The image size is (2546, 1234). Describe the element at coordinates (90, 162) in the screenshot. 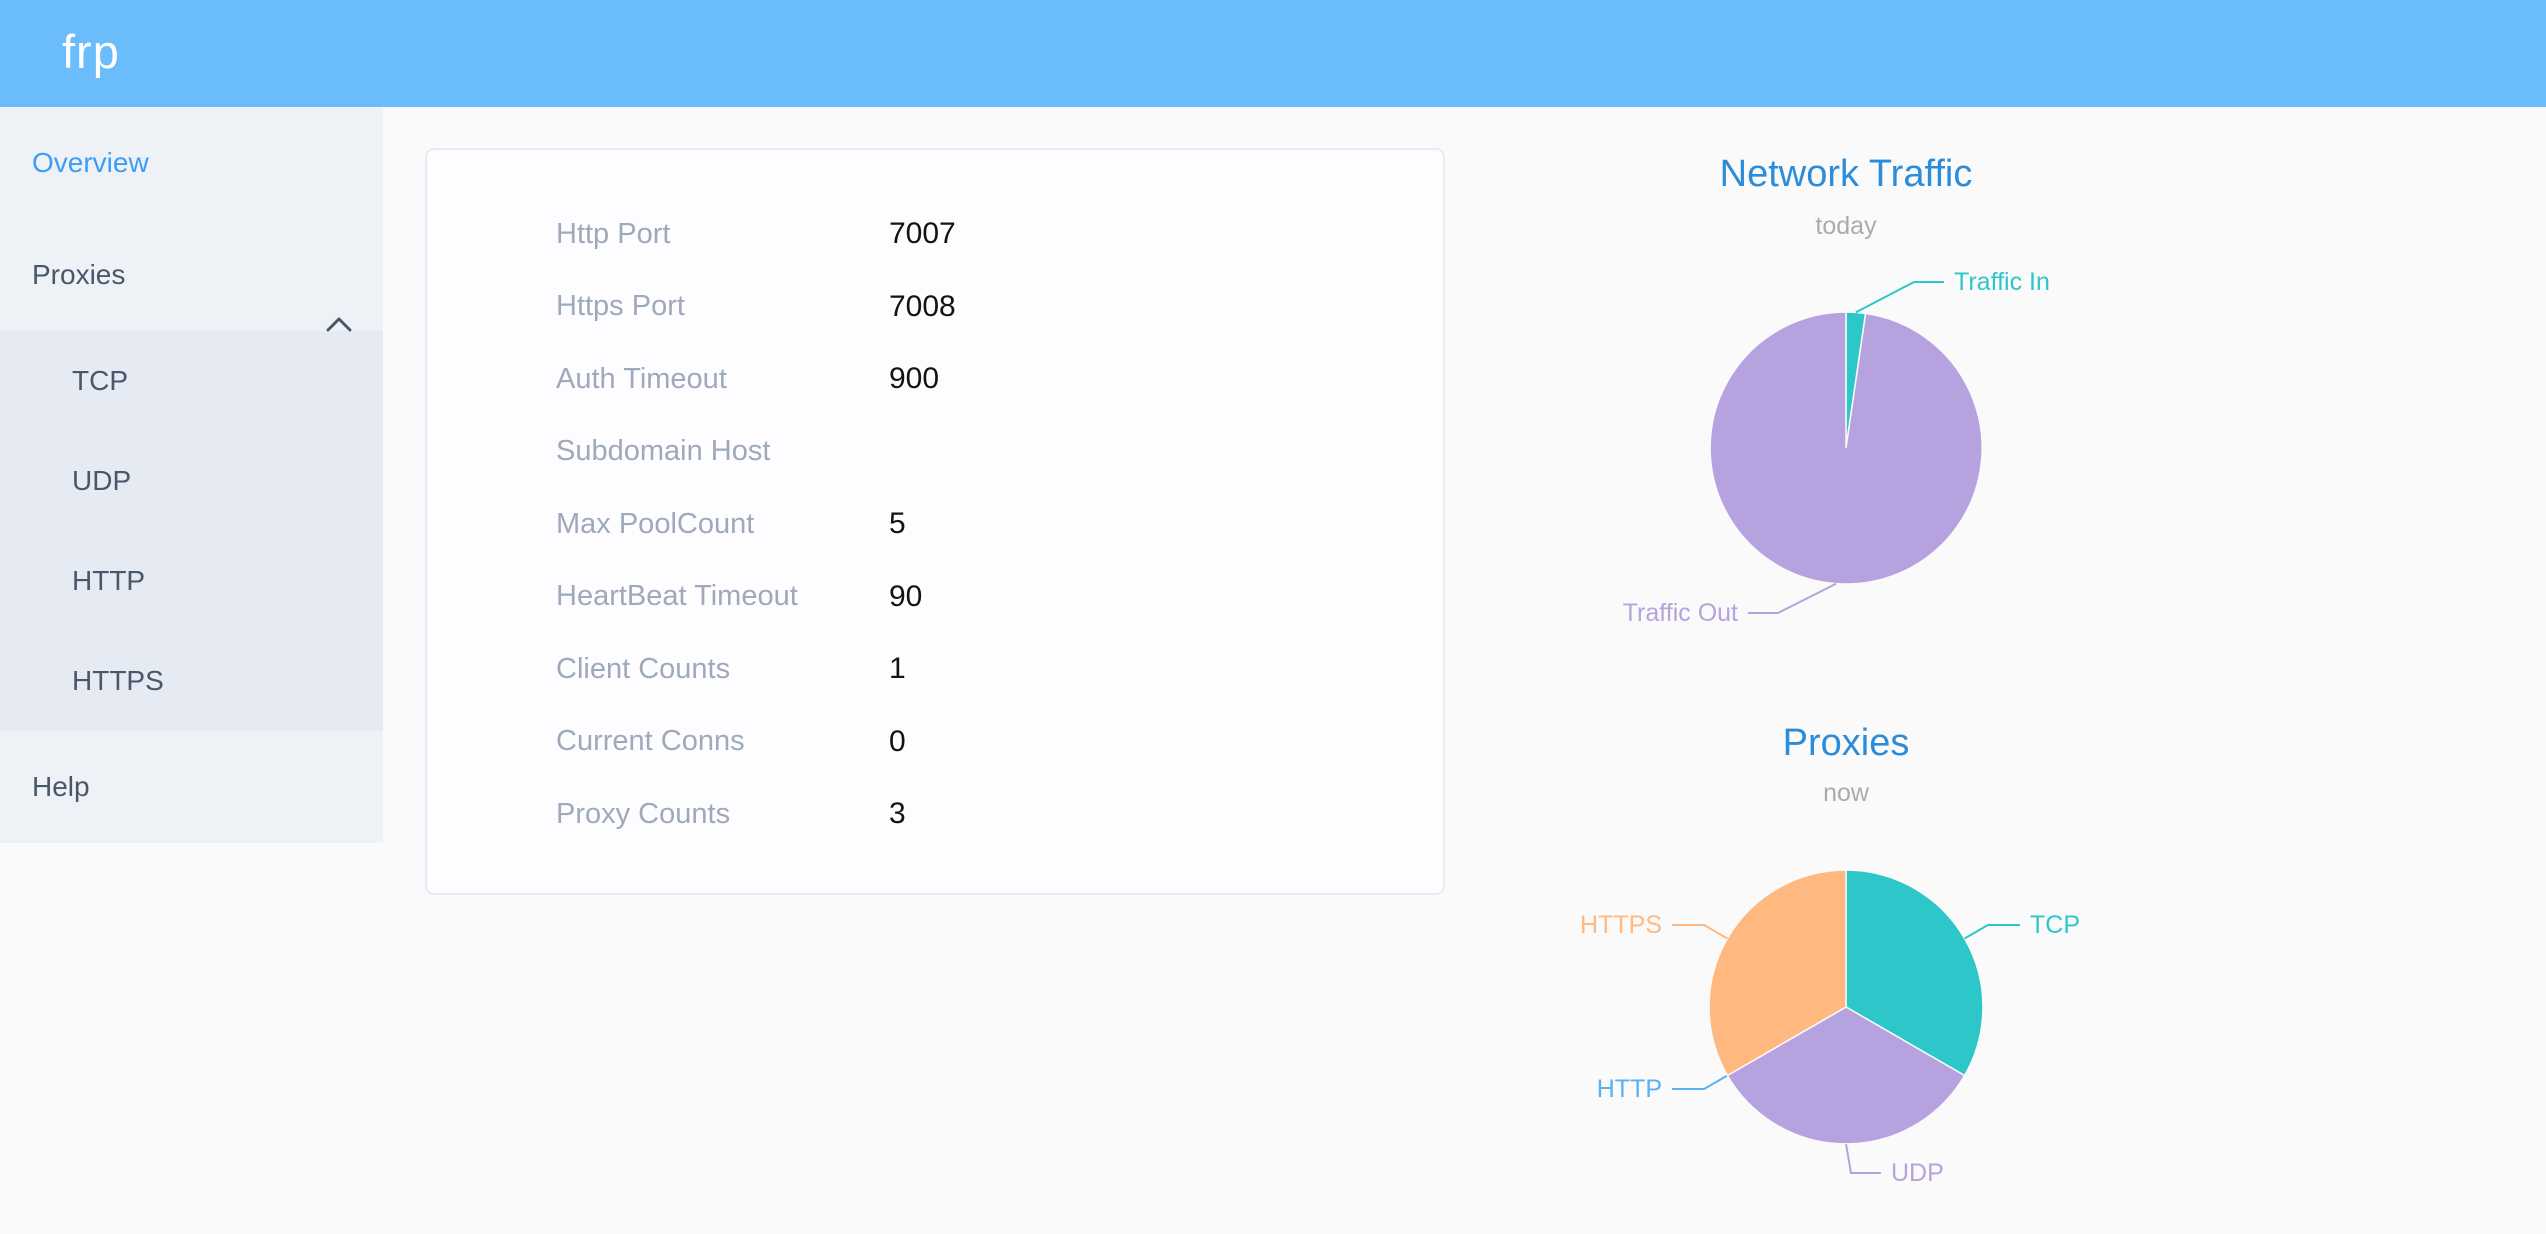

I see `sidebar-item-label: Overview` at that location.